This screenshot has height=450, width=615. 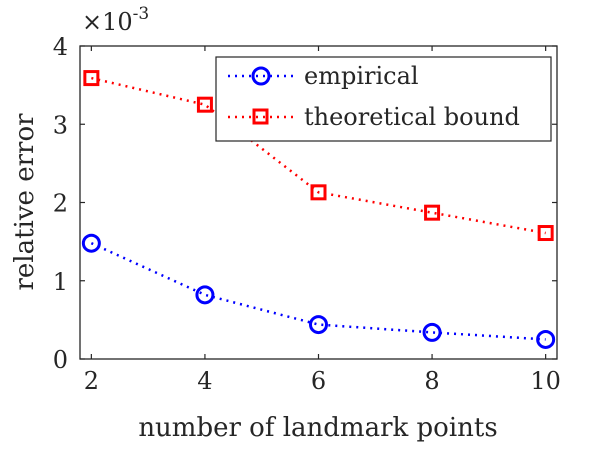 What do you see at coordinates (317, 428) in the screenshot?
I see `x-axis-label: number of landmark points` at bounding box center [317, 428].